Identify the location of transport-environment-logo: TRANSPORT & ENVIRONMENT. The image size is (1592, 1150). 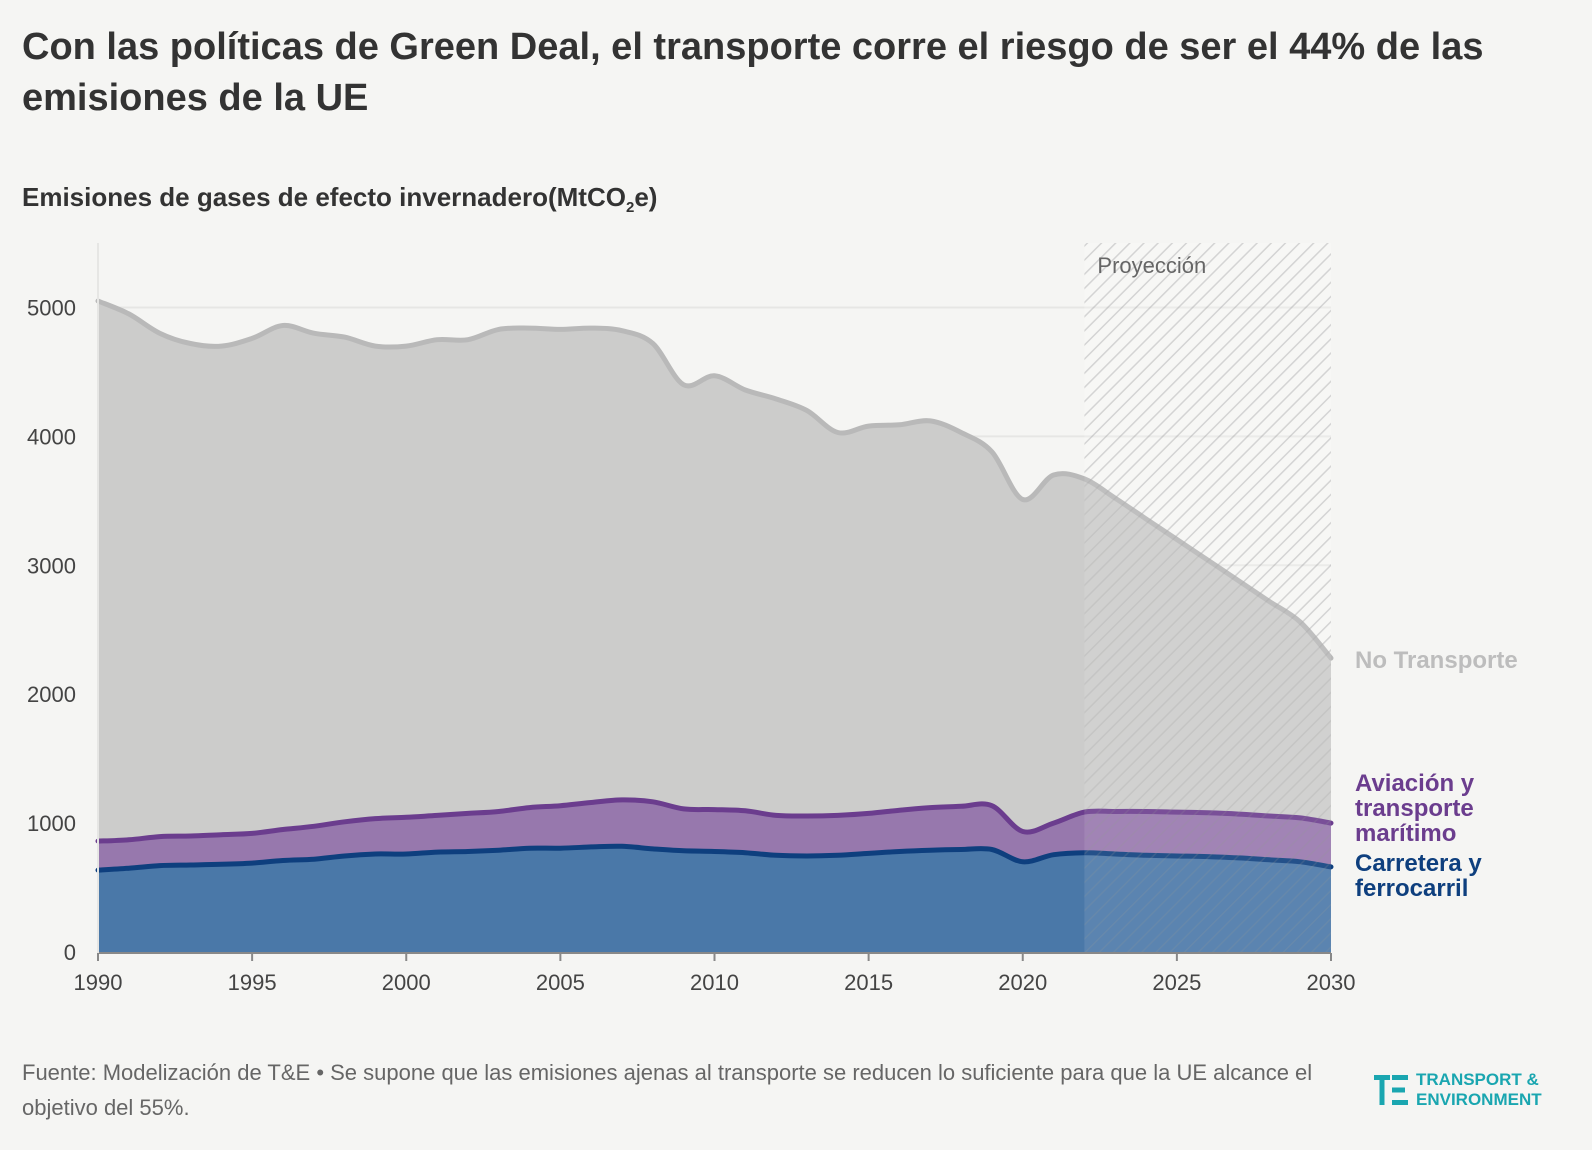
(1467, 1090).